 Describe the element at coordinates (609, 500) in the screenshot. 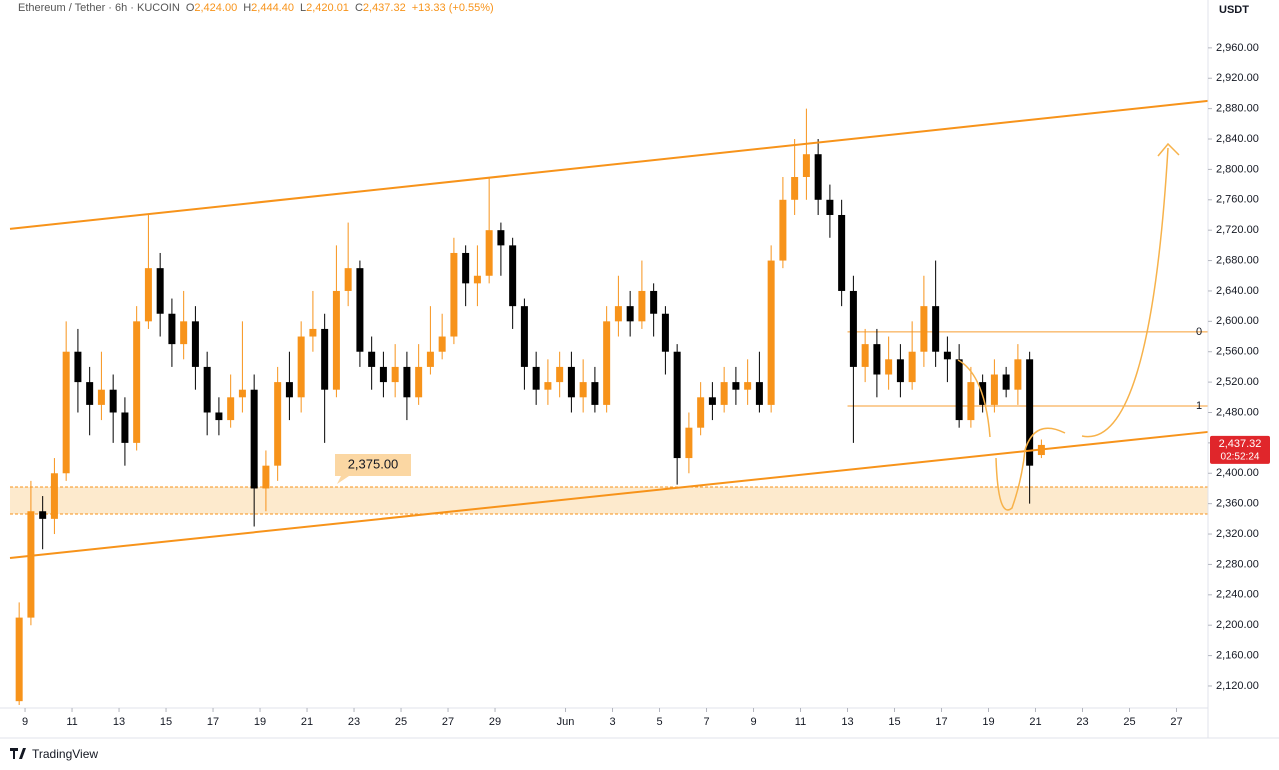

I see `support-zone` at that location.